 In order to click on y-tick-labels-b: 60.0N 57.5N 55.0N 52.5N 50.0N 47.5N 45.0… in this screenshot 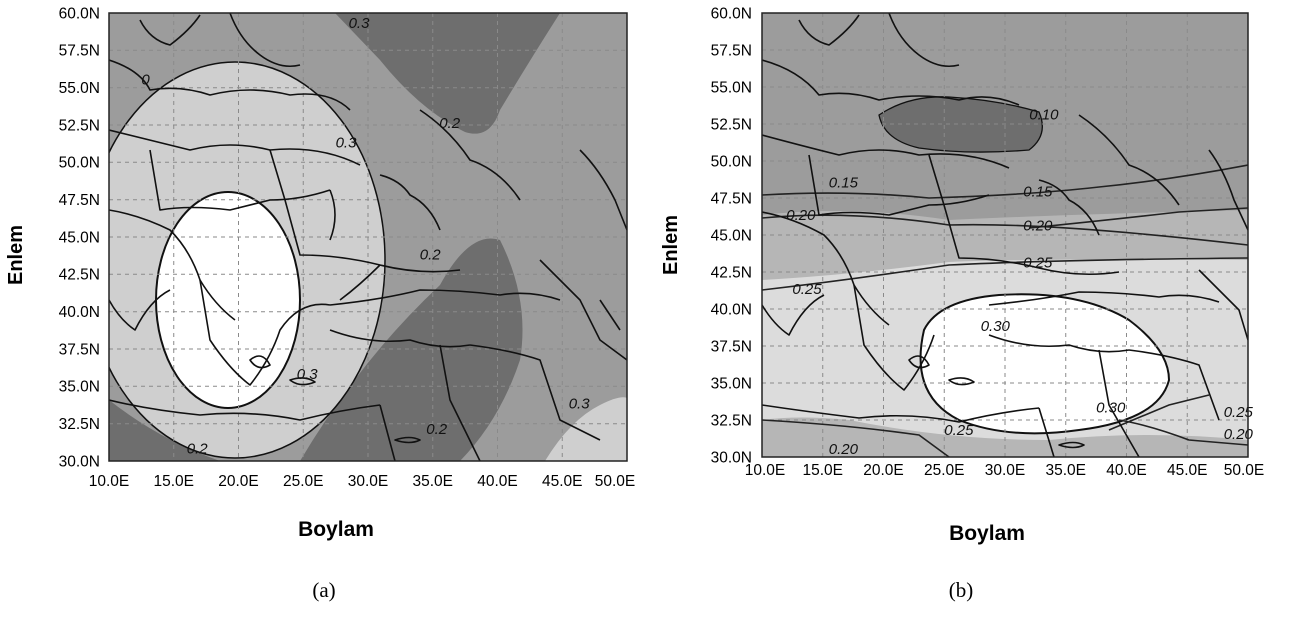, I will do `click(731, 235)`.